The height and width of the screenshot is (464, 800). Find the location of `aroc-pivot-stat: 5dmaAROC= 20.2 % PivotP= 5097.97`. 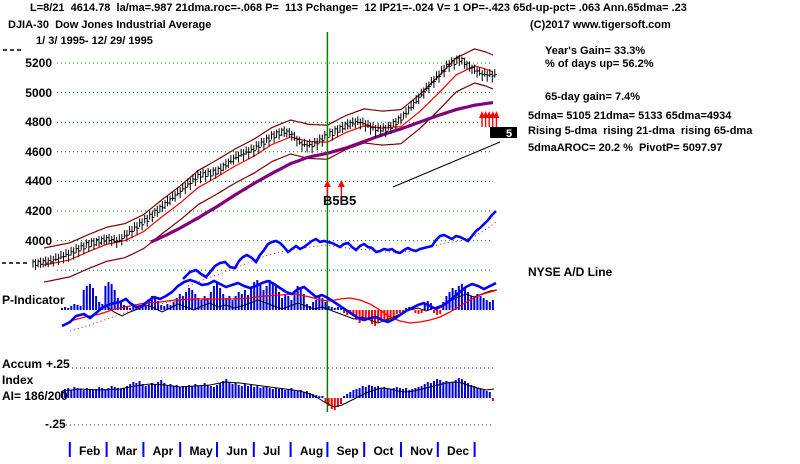

aroc-pivot-stat: 5dmaAROC= 20.2 % PivotP= 5097.97 is located at coordinates (625, 148).